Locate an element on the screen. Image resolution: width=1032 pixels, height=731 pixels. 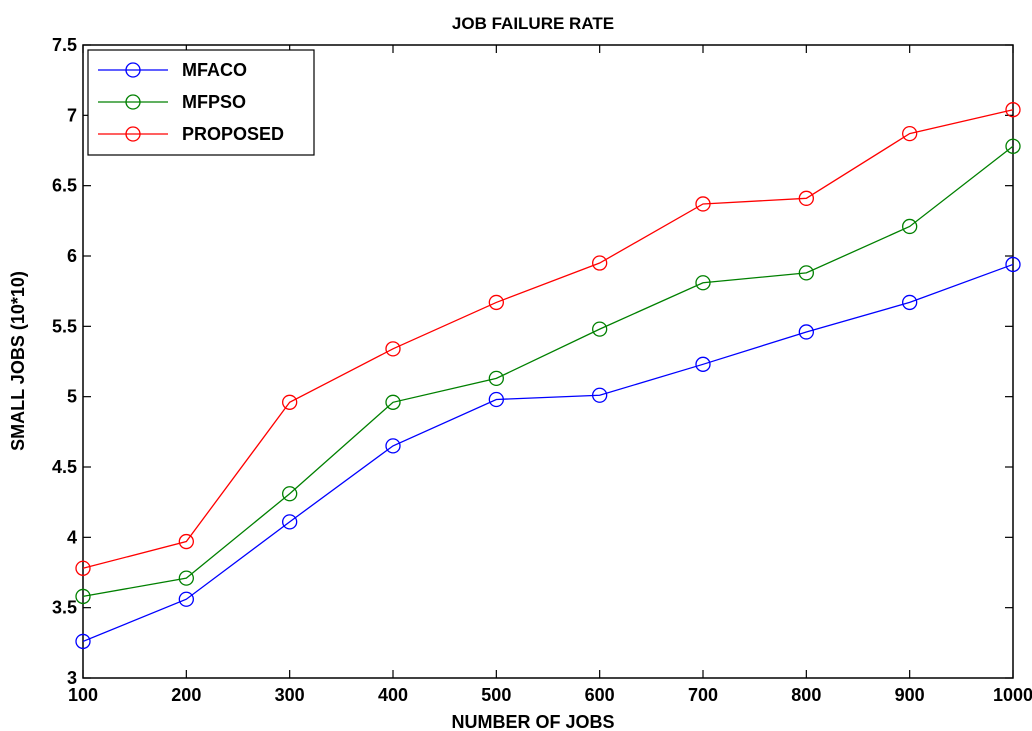
legend-item: PROPOSED is located at coordinates (191, 134).